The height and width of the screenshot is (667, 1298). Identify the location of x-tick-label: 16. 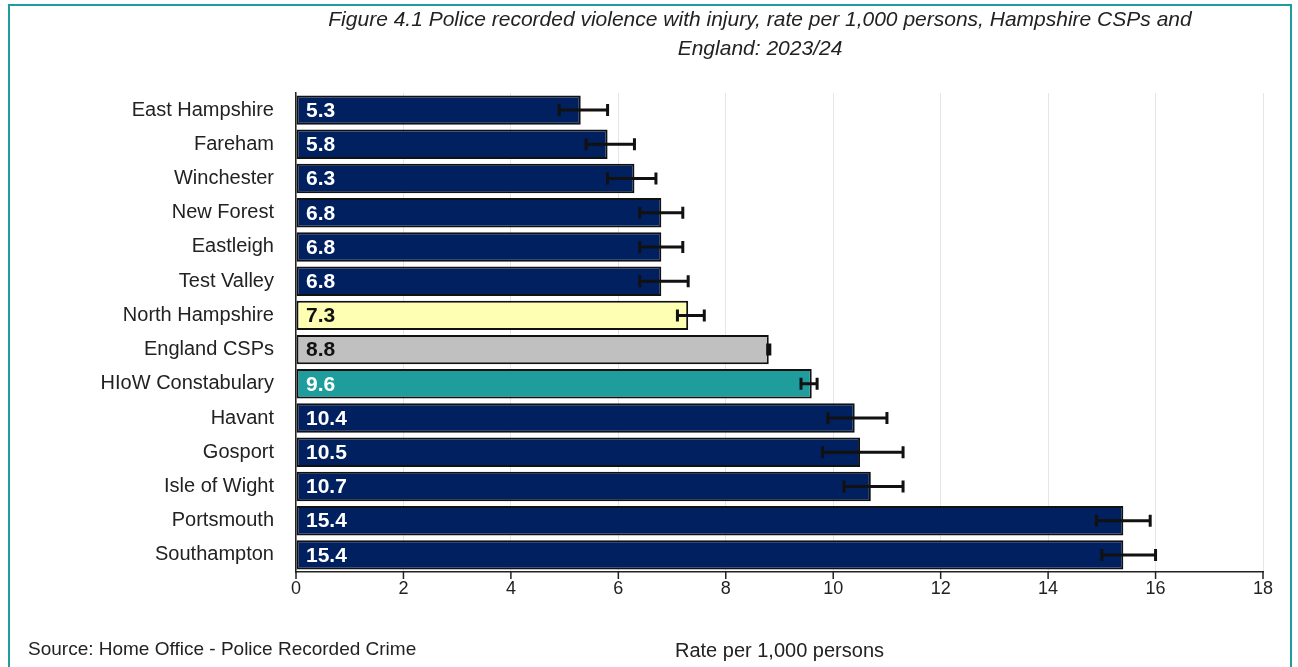
(1155, 587).